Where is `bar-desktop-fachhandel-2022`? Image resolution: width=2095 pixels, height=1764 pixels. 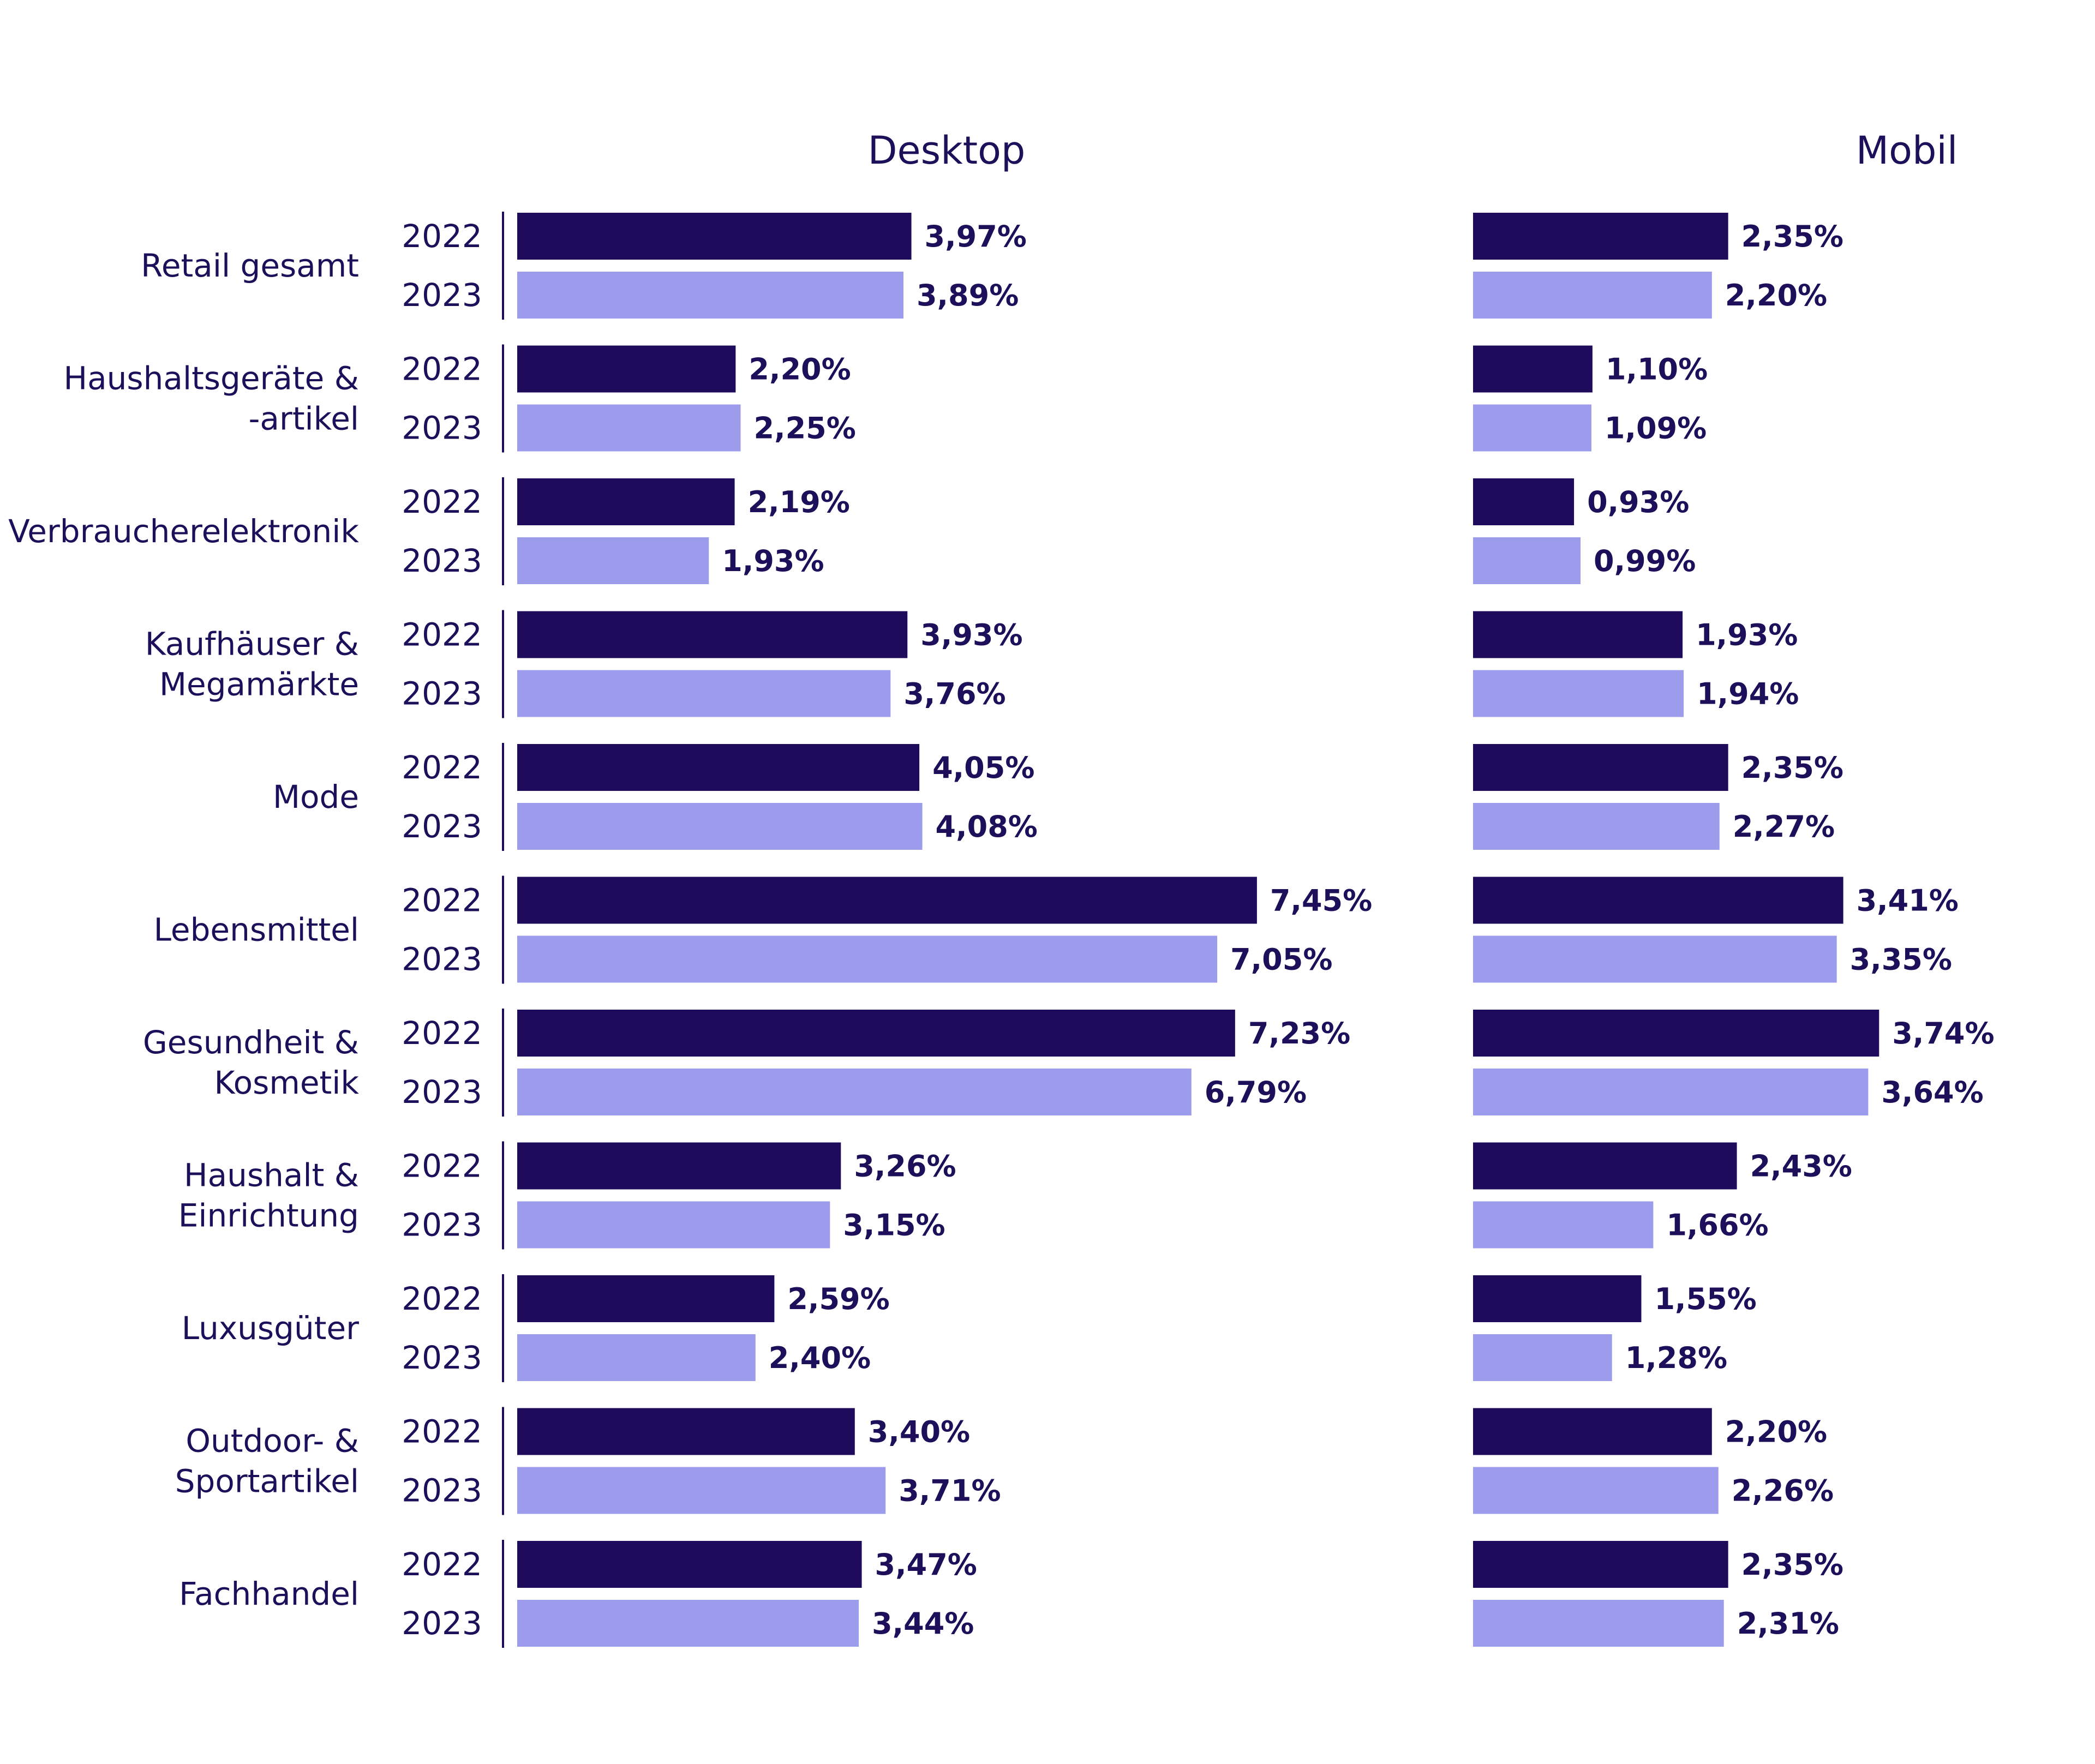
bar-desktop-fachhandel-2022 is located at coordinates (689, 1564).